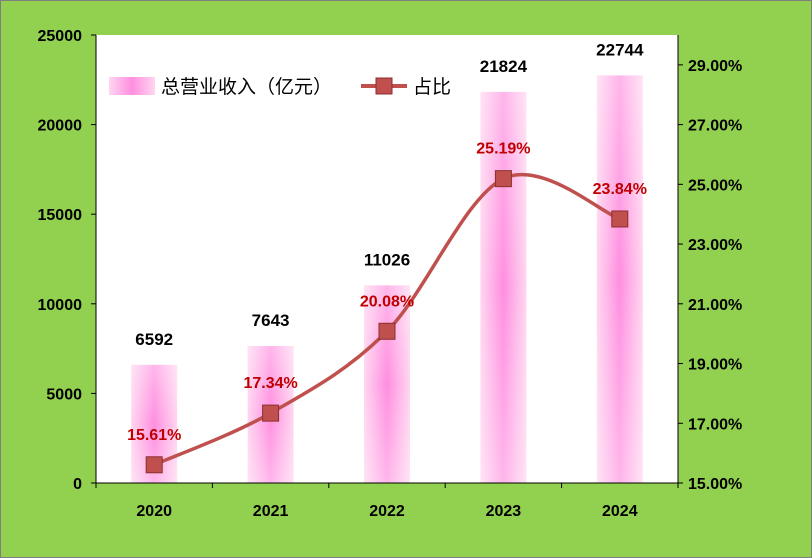 The width and height of the screenshot is (812, 558). Describe the element at coordinates (432, 87) in the screenshot. I see `legend-line-label: 占比` at that location.